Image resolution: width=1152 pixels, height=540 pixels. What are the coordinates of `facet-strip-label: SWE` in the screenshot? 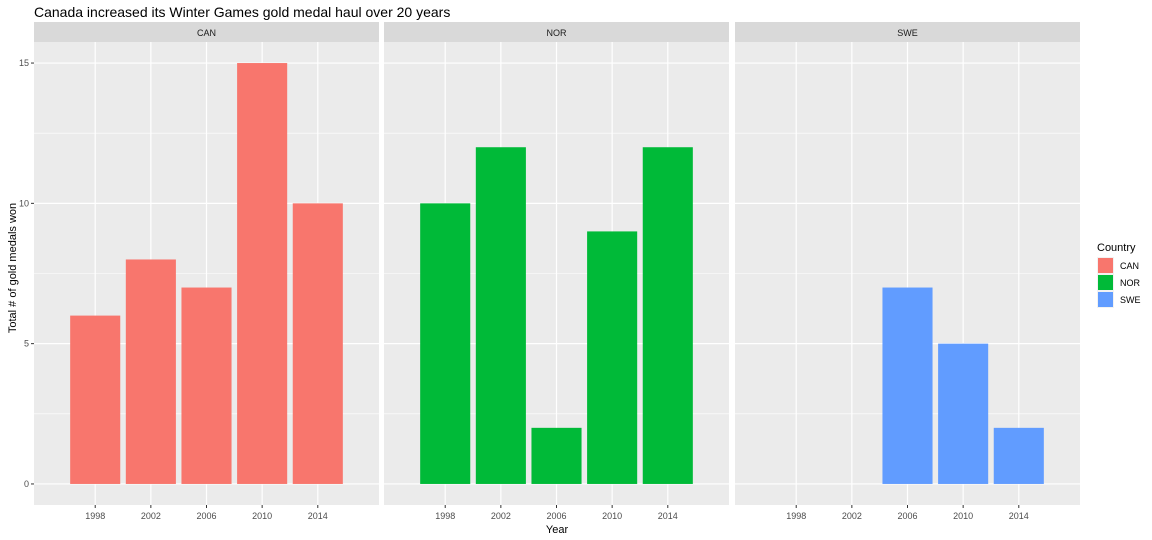 It's located at (907, 33).